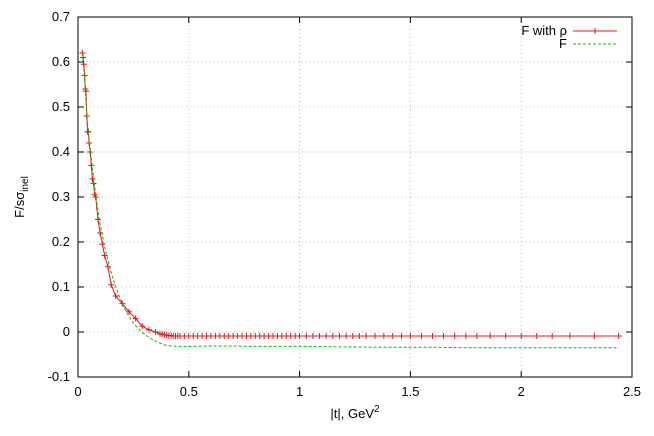 This screenshot has height=436, width=654. What do you see at coordinates (632, 391) in the screenshot?
I see `x-tick-label: 2.5` at bounding box center [632, 391].